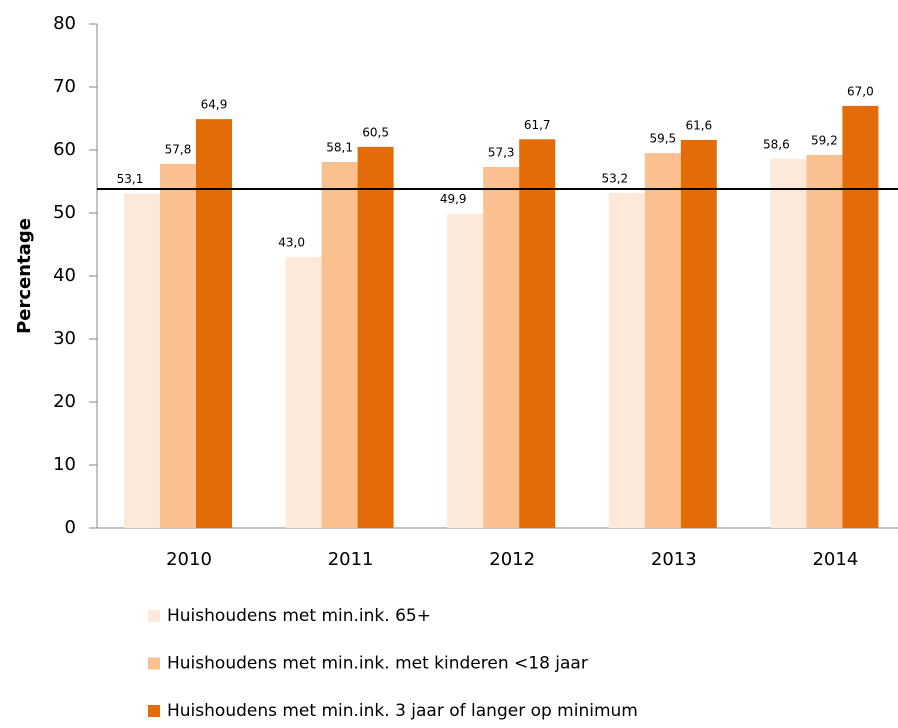 The height and width of the screenshot is (728, 898). What do you see at coordinates (537, 125) in the screenshot?
I see `value-label: 61,7` at bounding box center [537, 125].